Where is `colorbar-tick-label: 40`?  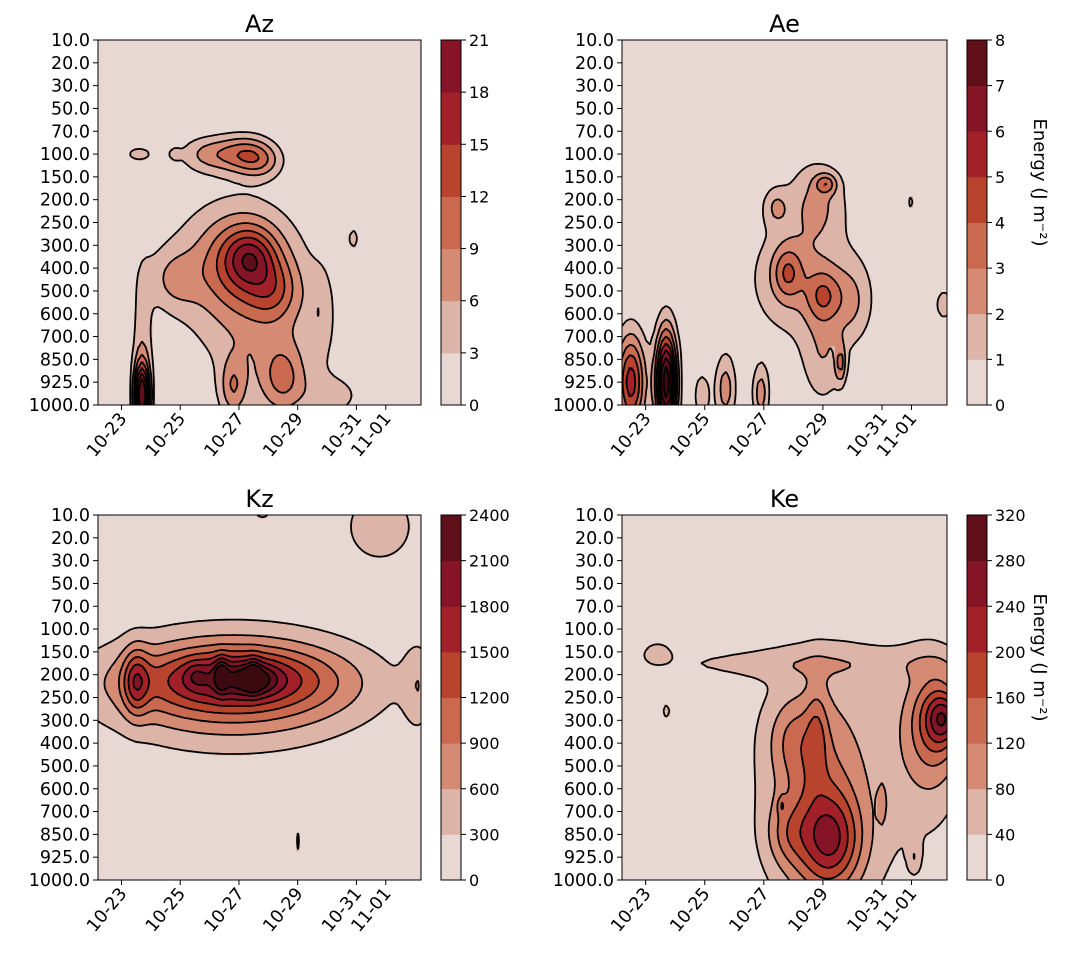 colorbar-tick-label: 40 is located at coordinates (1005, 834).